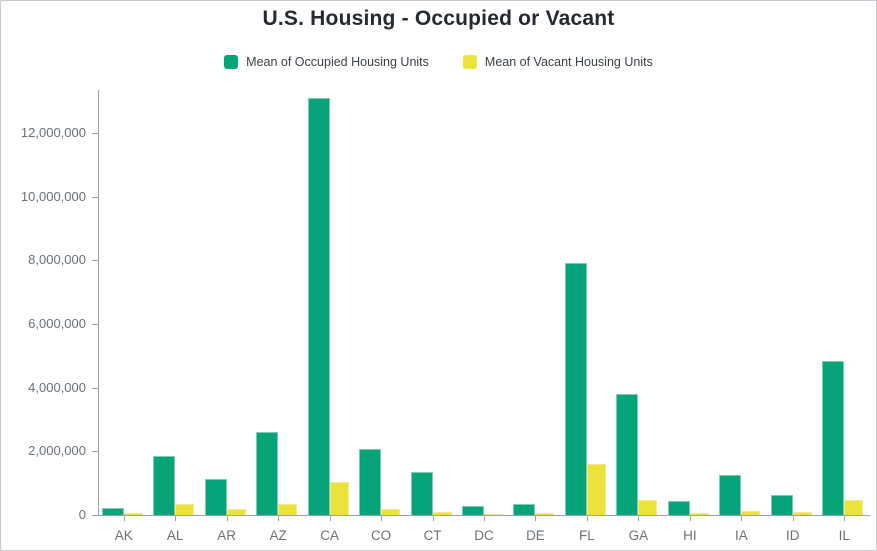  Describe the element at coordinates (473, 510) in the screenshot. I see `bar-occupied-DC` at that location.